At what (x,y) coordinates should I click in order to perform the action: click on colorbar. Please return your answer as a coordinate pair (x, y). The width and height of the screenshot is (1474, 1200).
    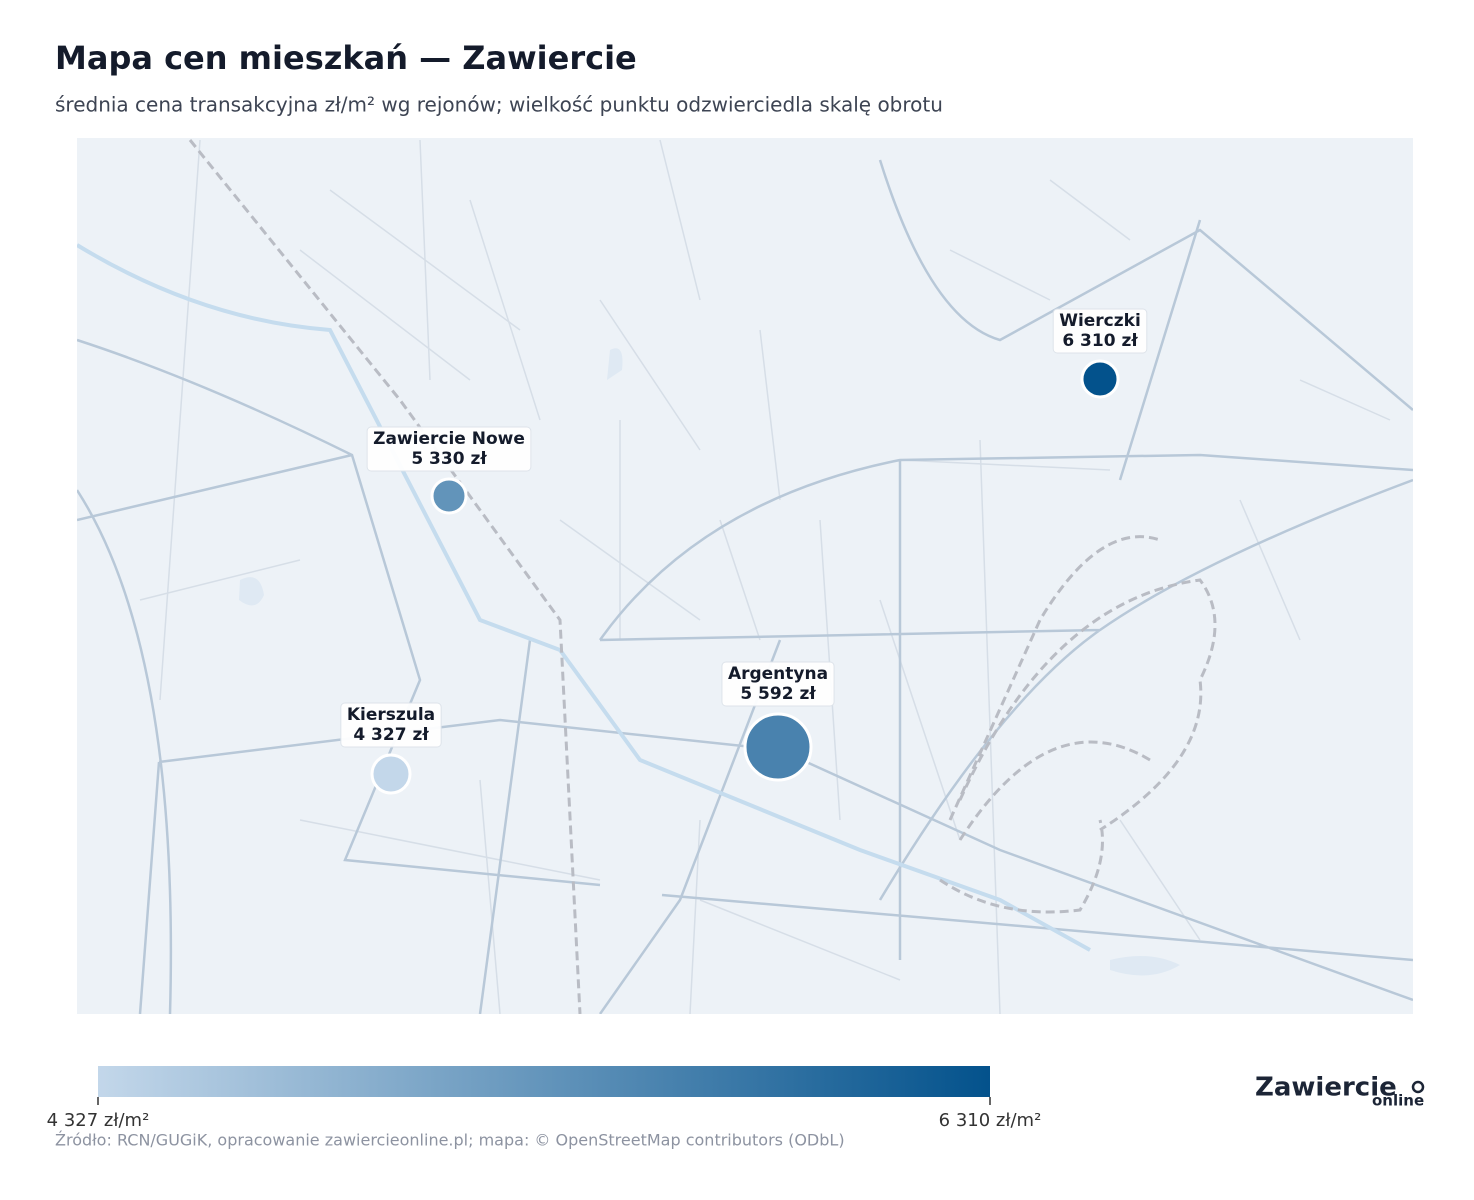
    Looking at the image, I should click on (544, 1081).